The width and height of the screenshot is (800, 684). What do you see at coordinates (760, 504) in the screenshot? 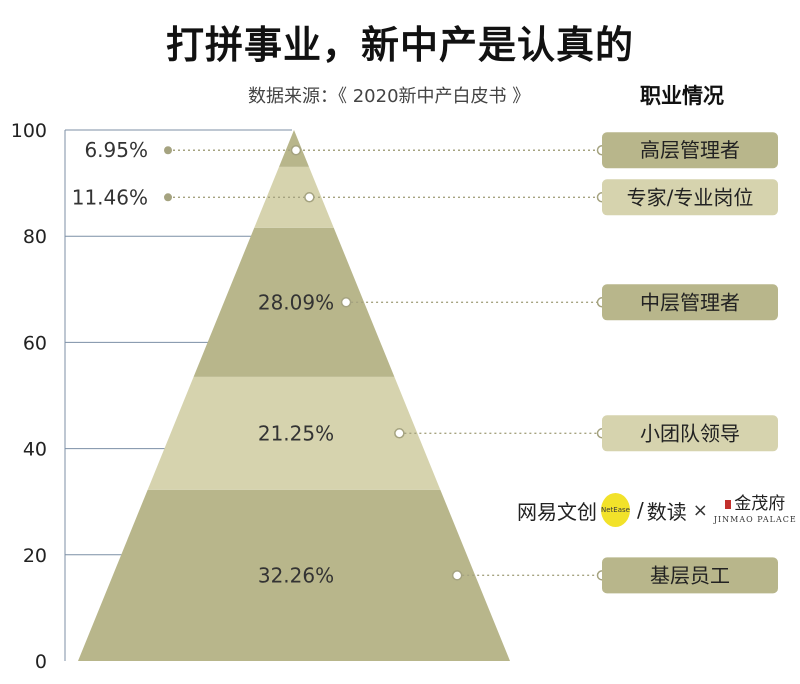
I see `jinmao-name: 金茂府` at bounding box center [760, 504].